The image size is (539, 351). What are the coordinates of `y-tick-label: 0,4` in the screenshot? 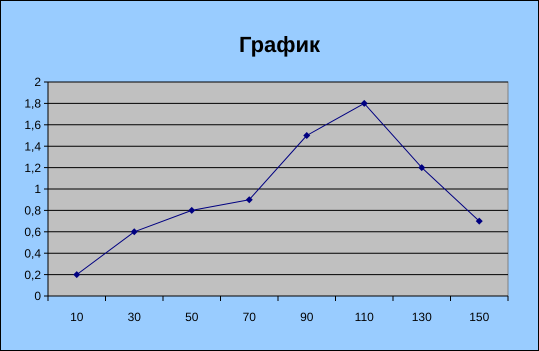 It's located at (33, 253).